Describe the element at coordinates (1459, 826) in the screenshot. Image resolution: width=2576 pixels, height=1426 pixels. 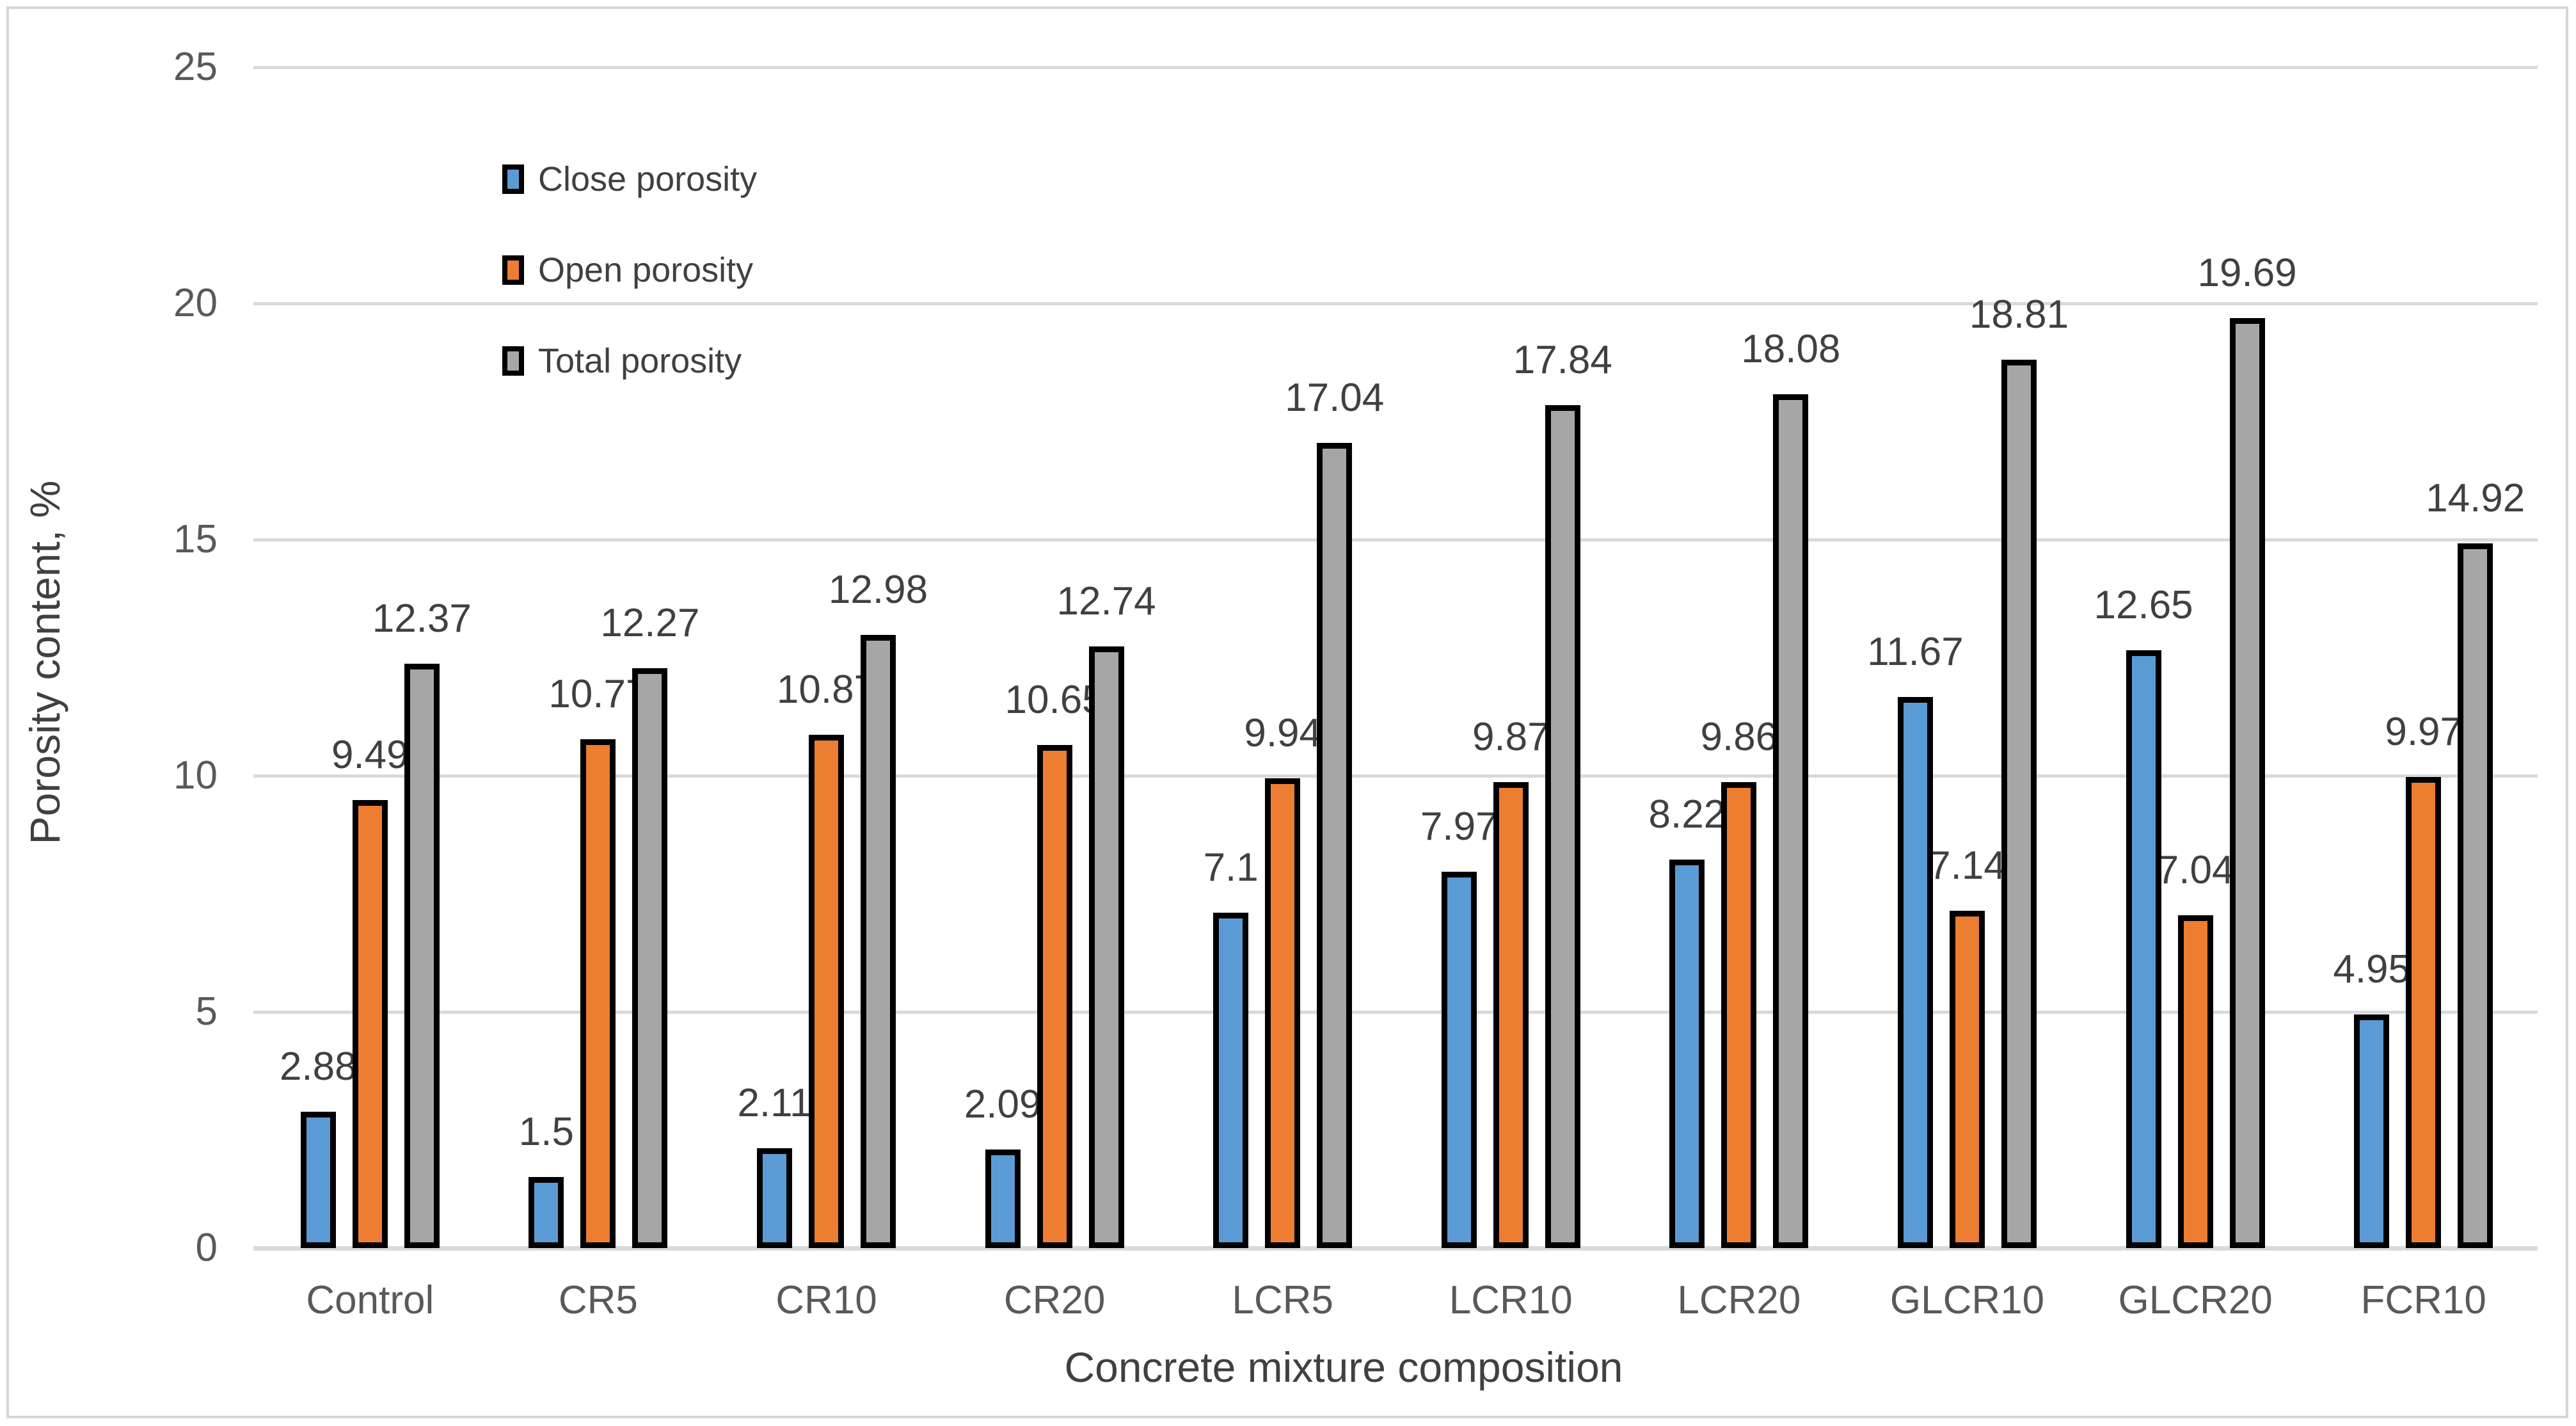
I see `value-label-close-porosity-lcr10: 7.97` at that location.